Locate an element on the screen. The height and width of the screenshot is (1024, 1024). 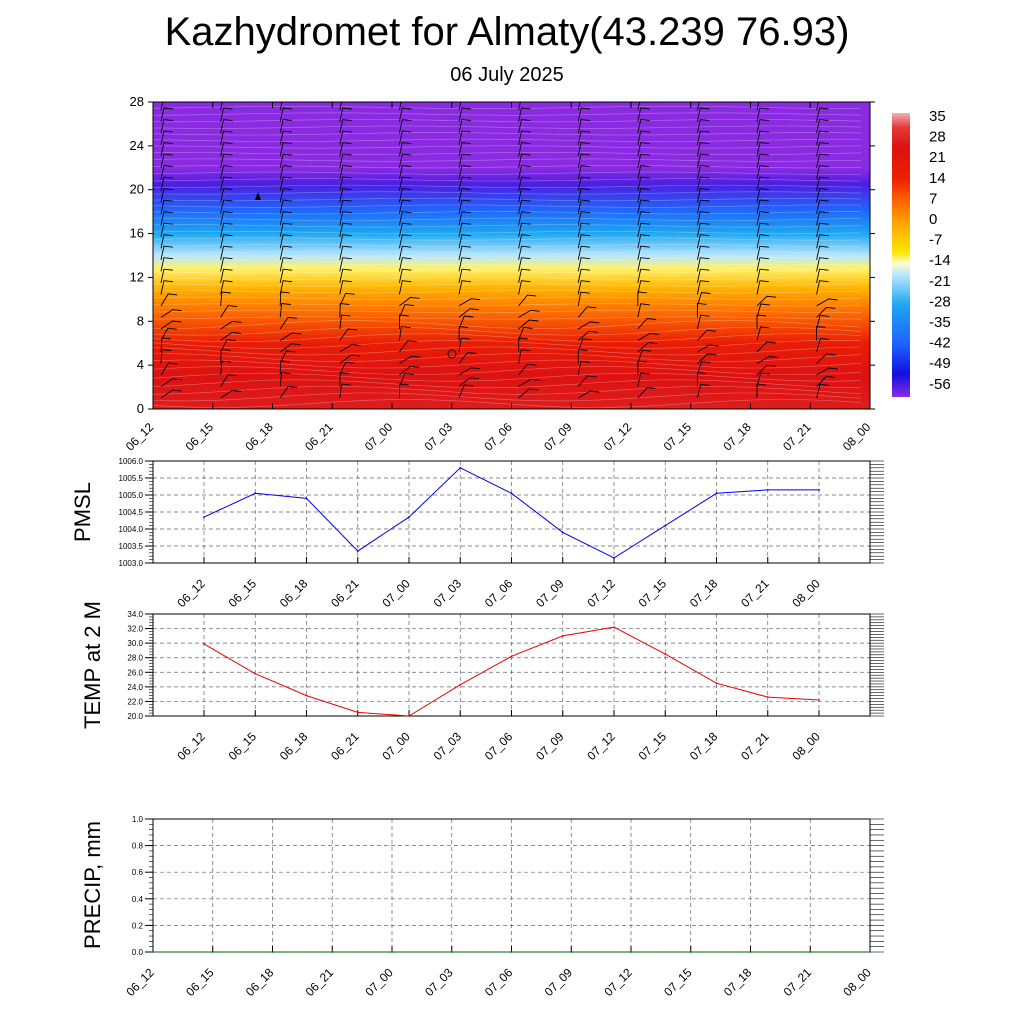
y-tick-label: 1006.0 is located at coordinates (131, 461).